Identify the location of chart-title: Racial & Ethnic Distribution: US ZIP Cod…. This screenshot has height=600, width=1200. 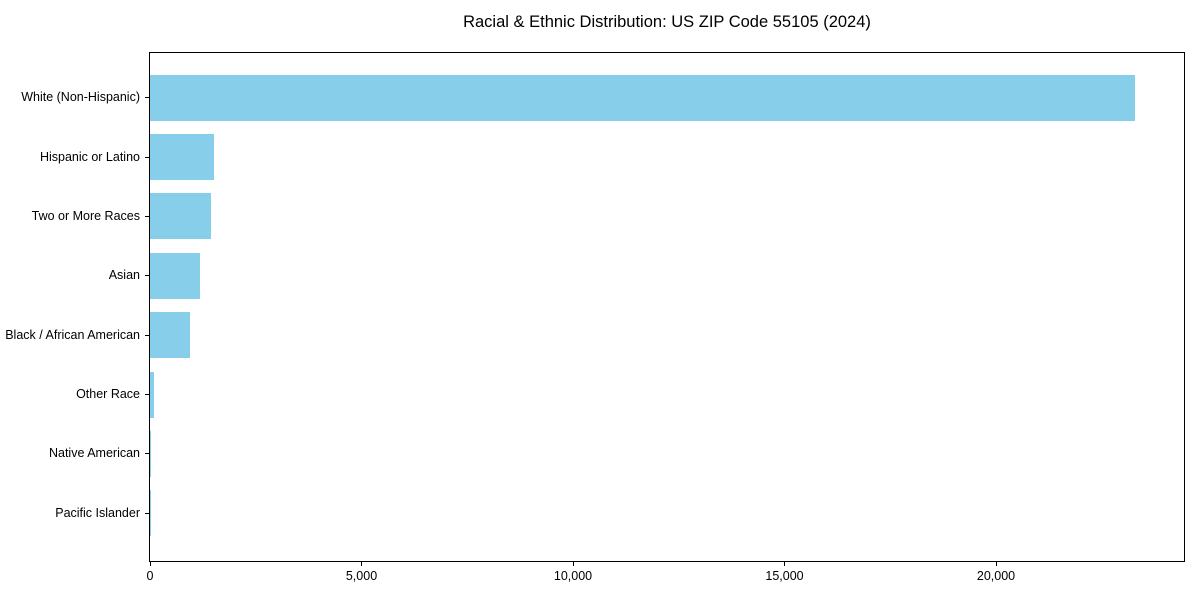
(667, 22).